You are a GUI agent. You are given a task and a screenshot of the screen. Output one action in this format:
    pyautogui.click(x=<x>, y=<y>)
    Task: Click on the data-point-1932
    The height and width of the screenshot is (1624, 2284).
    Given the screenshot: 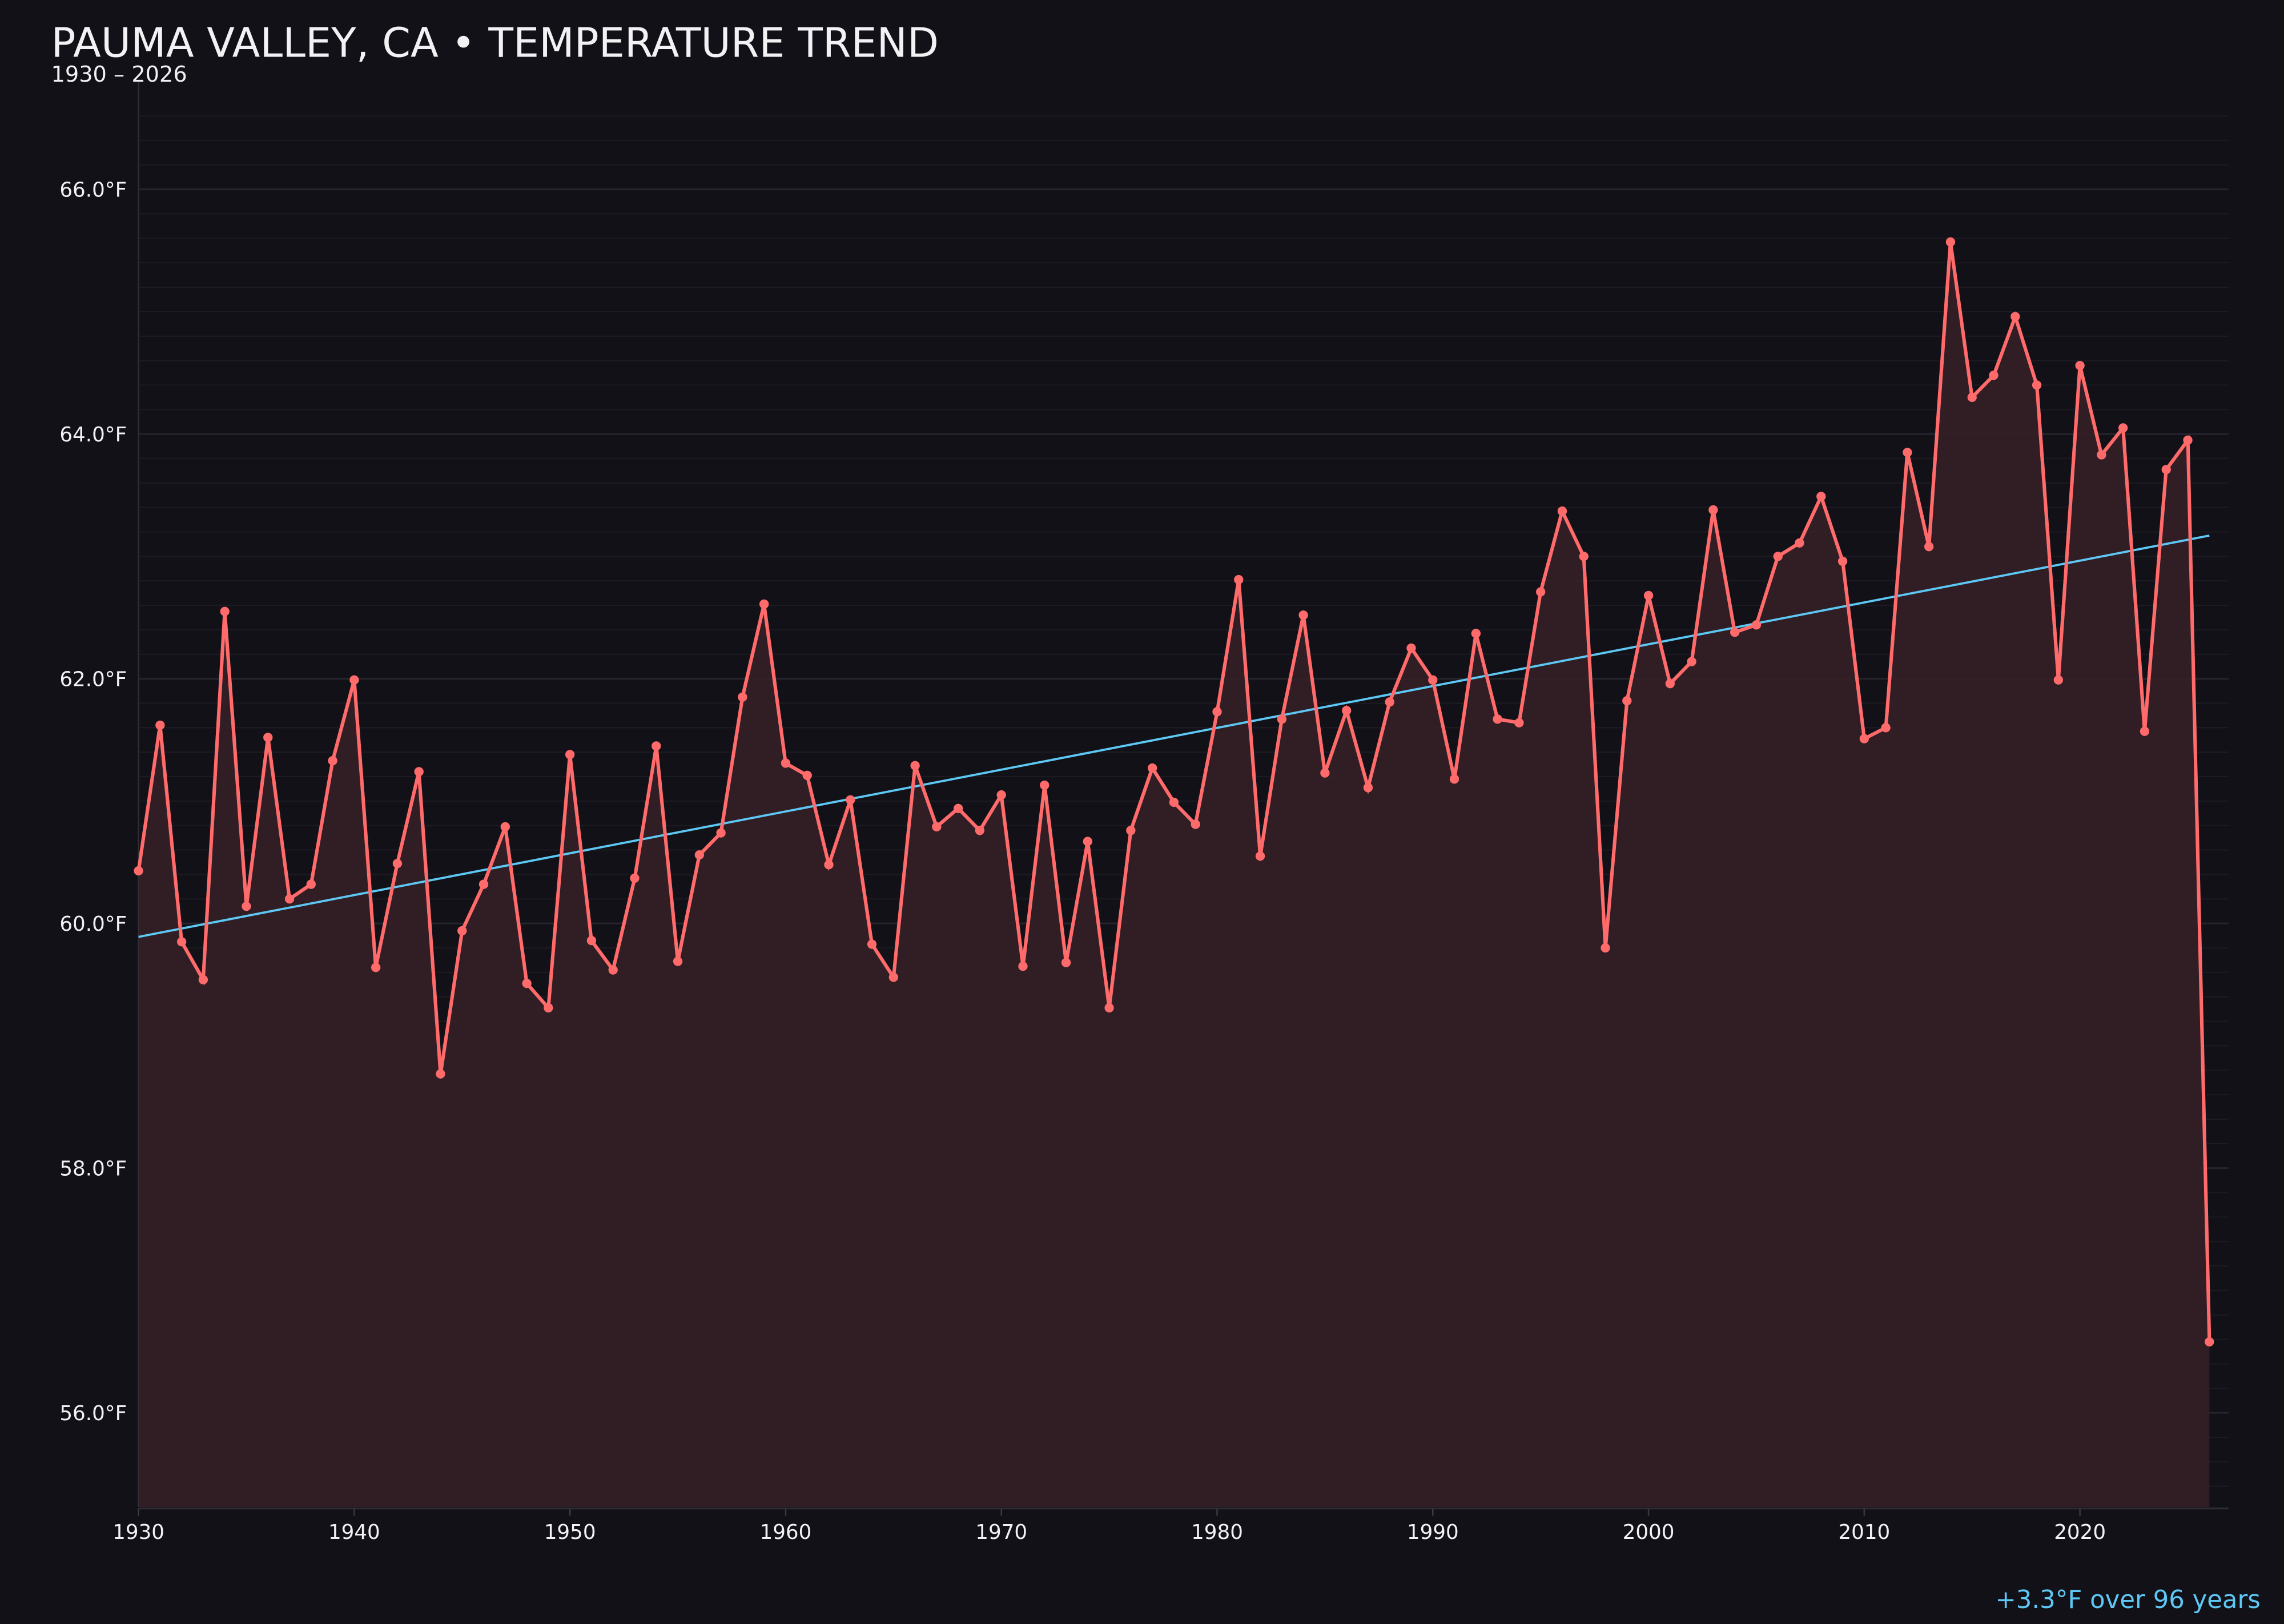 What is the action you would take?
    pyautogui.click(x=181, y=942)
    